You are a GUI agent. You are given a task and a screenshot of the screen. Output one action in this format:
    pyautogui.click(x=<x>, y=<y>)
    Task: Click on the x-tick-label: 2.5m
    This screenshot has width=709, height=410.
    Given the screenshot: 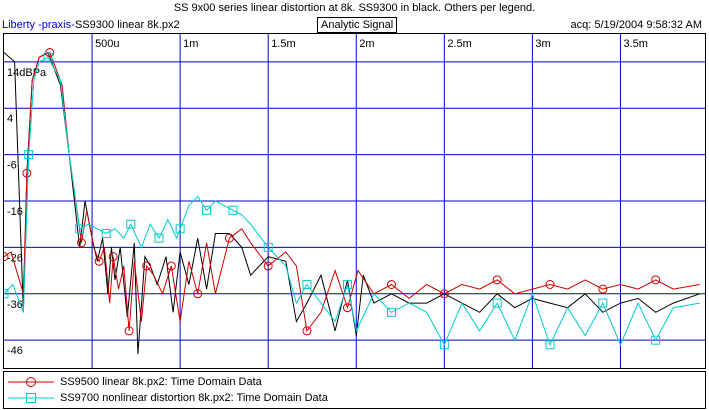 What is the action you would take?
    pyautogui.click(x=459, y=44)
    